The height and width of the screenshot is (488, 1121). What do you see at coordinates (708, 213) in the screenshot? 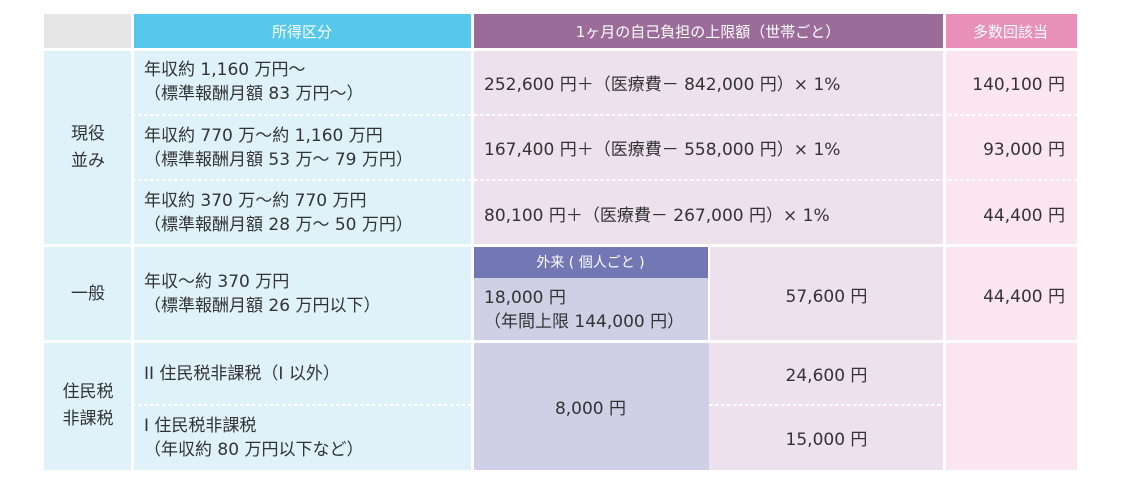
I see `formula-row-3: 80,100 円＋（医療費－ 267,000 円）× 1%` at bounding box center [708, 213].